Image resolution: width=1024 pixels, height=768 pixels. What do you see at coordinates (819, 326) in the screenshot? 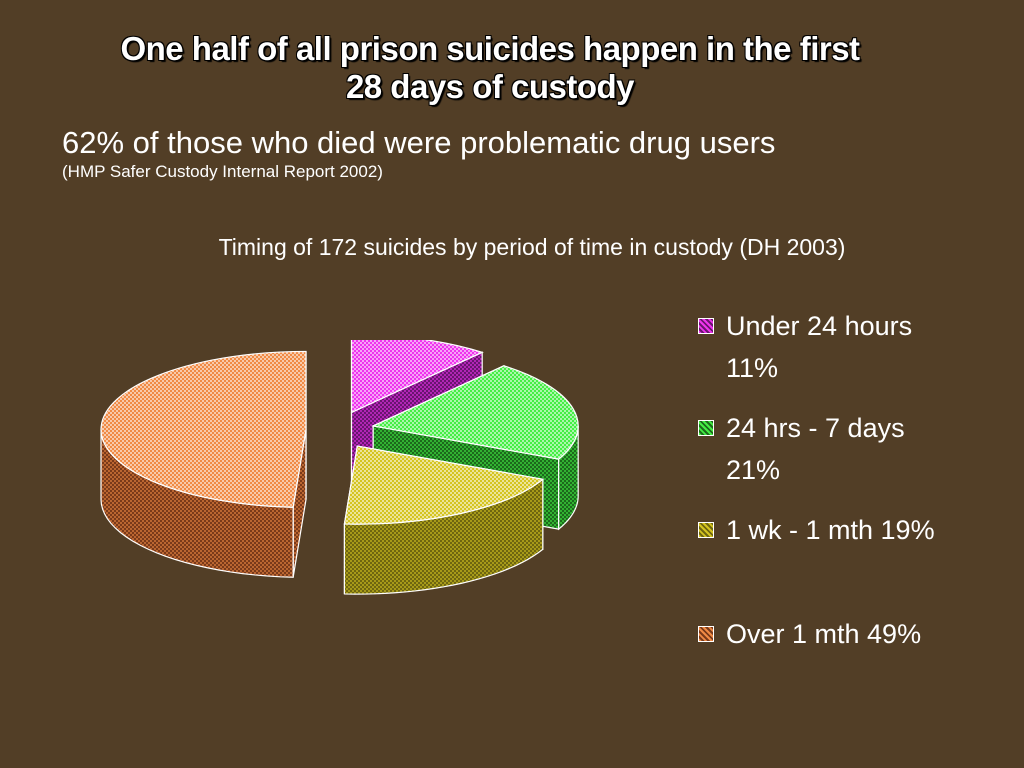
I see `legend-label: Under 24 hours` at bounding box center [819, 326].